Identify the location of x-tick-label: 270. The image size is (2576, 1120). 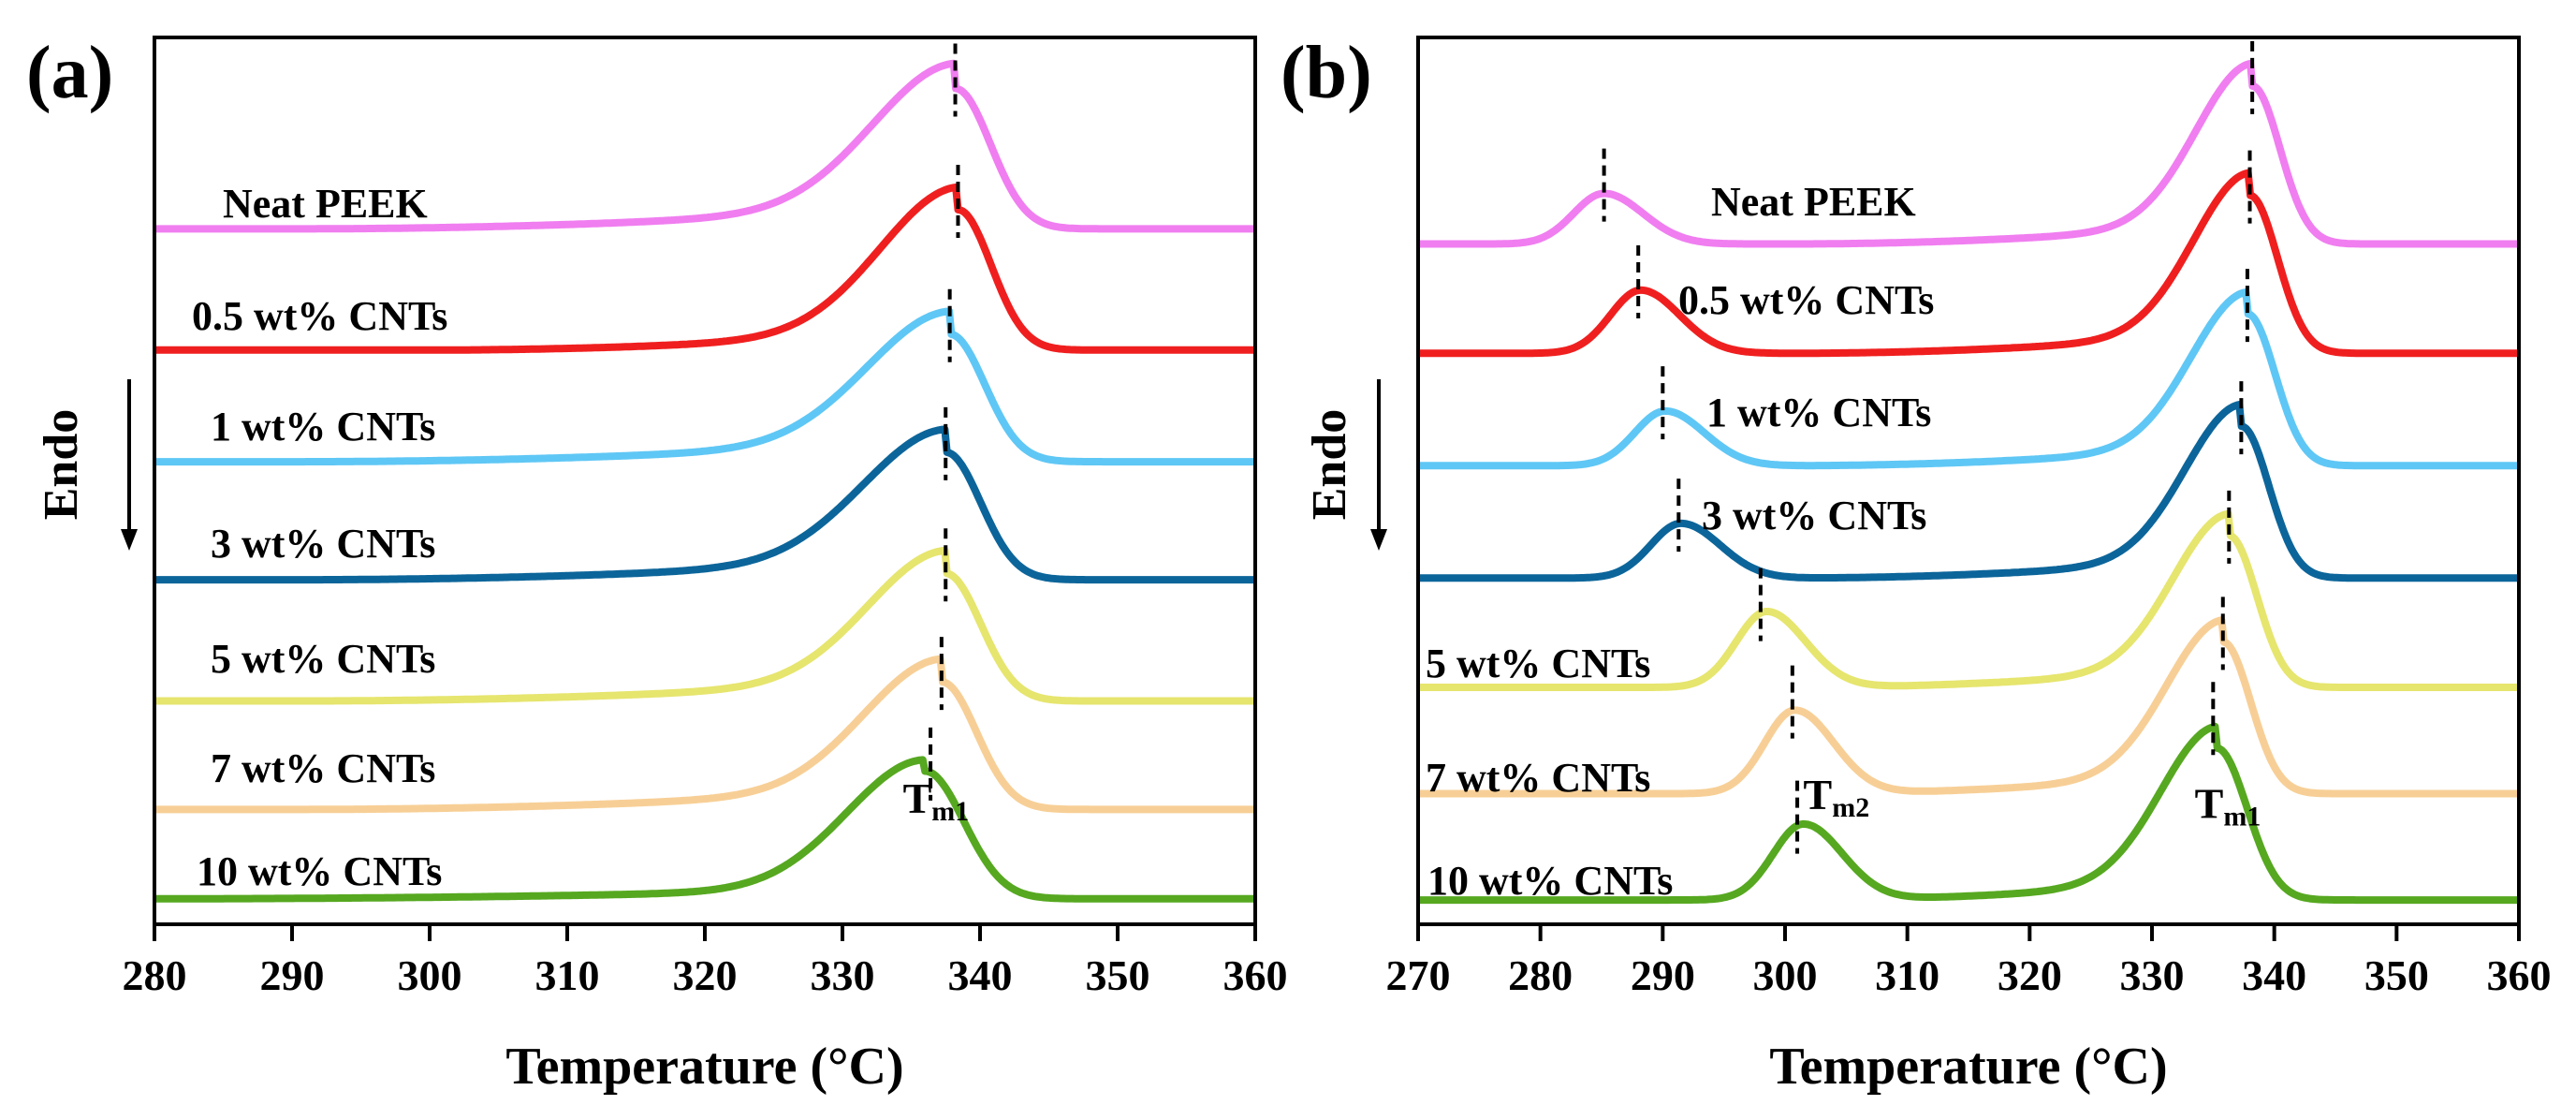
(1418, 975).